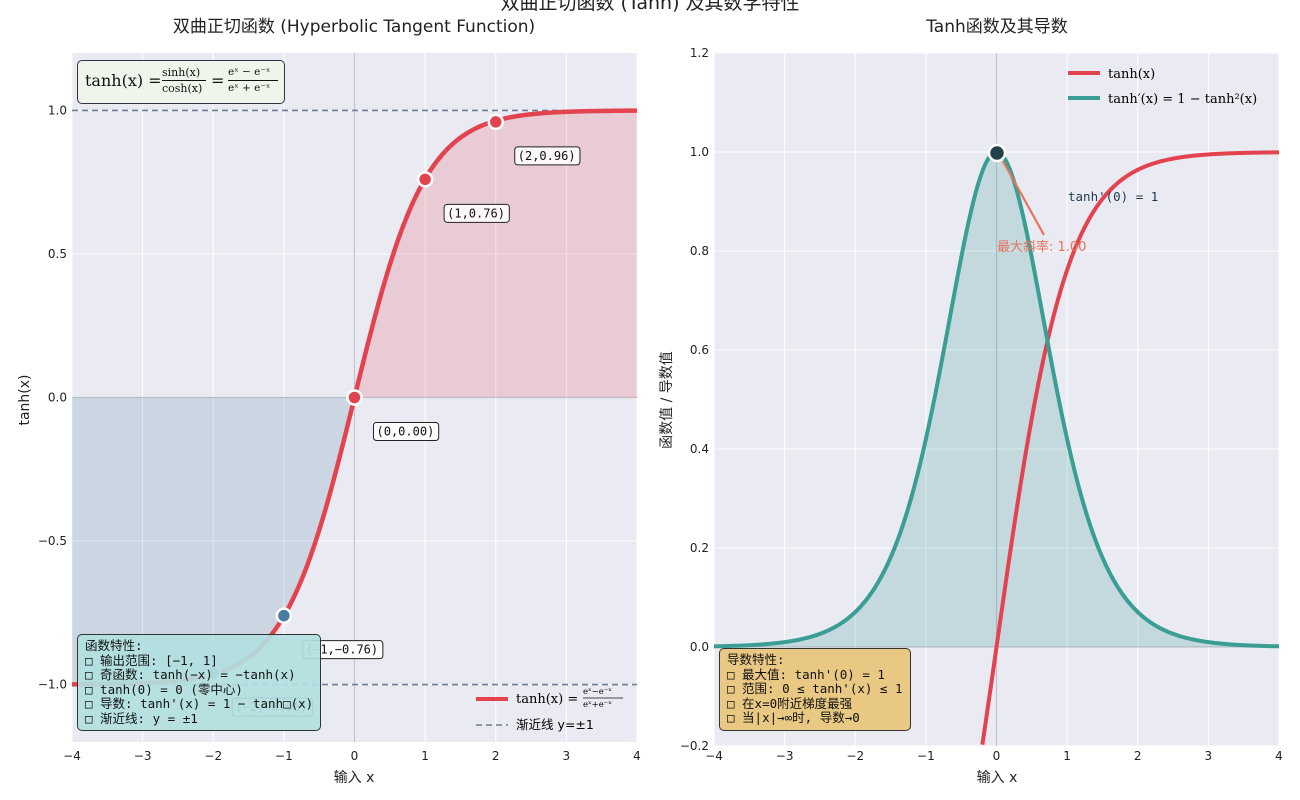 The width and height of the screenshot is (1300, 800). Describe the element at coordinates (1113, 196) in the screenshot. I see `annotation-derivative-value: tanh'(0) = 1` at that location.